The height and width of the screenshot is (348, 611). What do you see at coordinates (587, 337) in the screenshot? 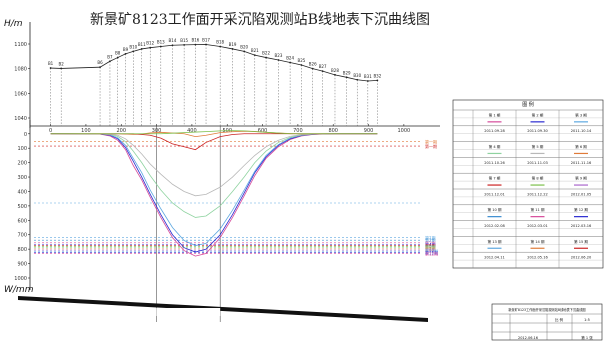
I see `title-block-sheet: 第 1 张` at bounding box center [587, 337].